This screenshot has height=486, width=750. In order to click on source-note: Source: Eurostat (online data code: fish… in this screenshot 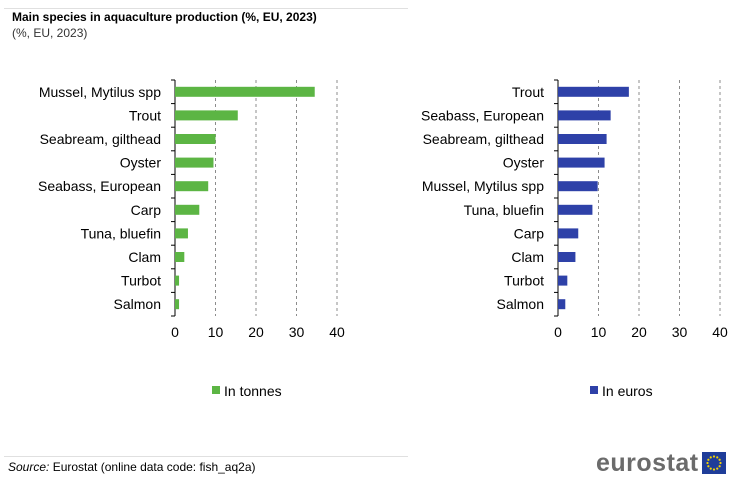, I will do `click(132, 467)`.